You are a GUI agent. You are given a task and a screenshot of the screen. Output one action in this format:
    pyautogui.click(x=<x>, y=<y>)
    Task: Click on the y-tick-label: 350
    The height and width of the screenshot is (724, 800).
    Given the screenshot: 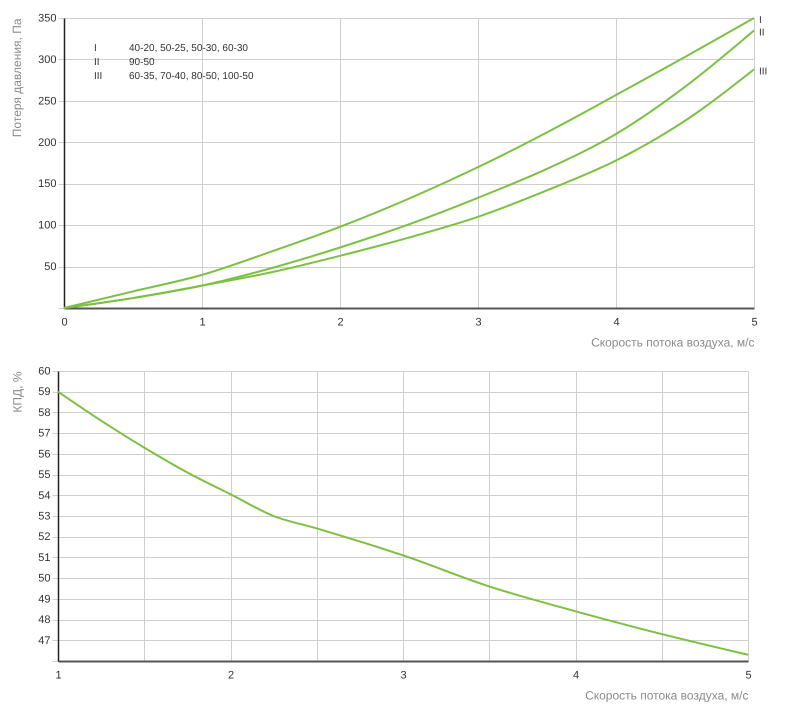 What is the action you would take?
    pyautogui.click(x=47, y=18)
    